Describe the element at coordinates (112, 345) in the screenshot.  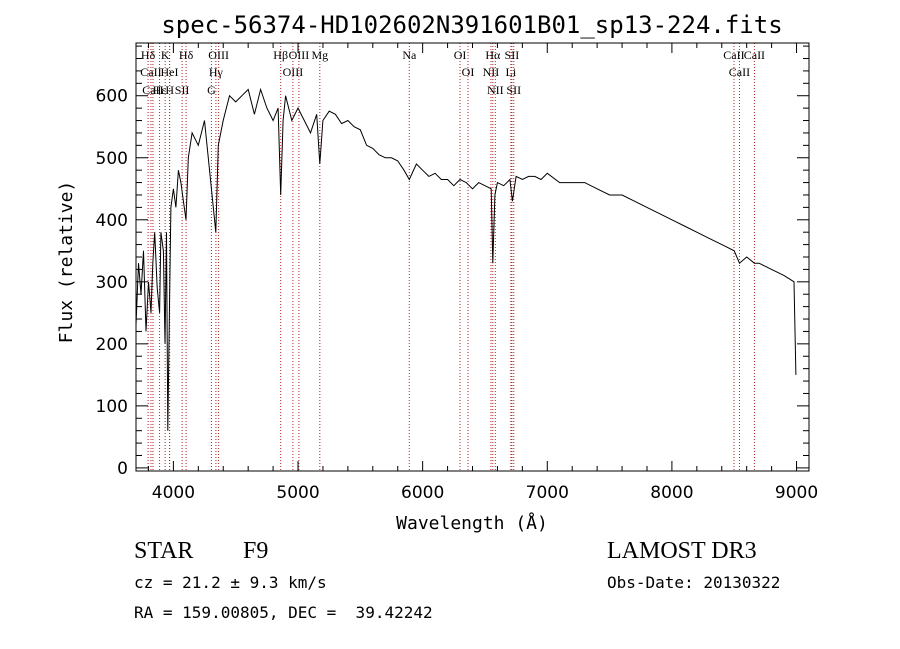
I see `y-tick-label: 200` at that location.